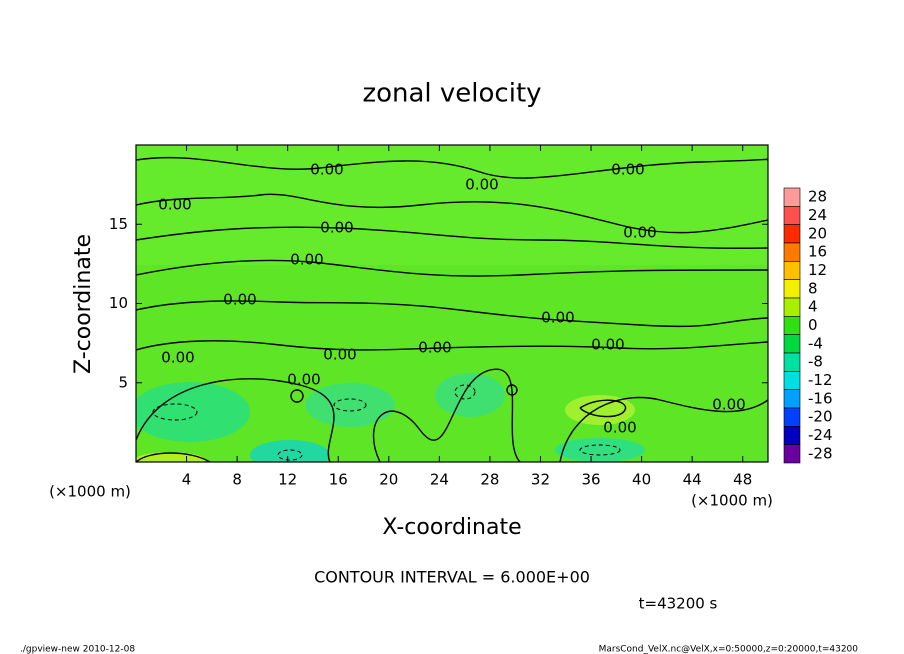  I want to click on y-axis-label: Z-coordinate, so click(83, 304).